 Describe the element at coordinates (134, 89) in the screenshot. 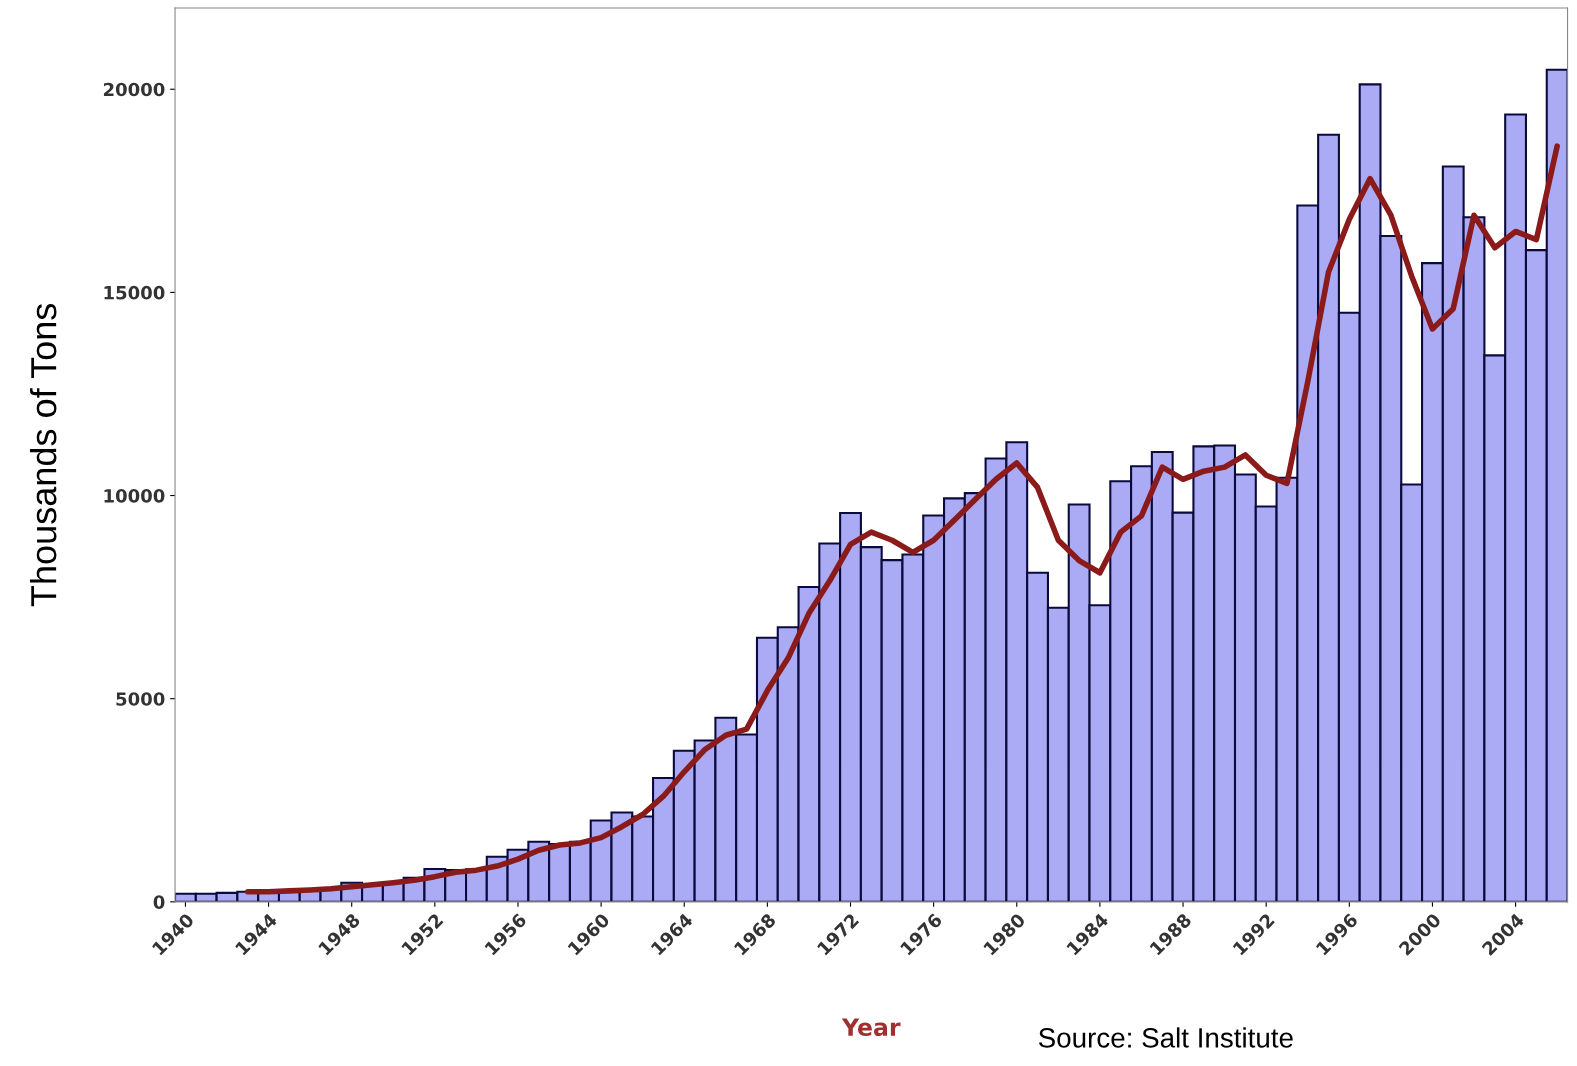

I see `y-tick-label: 20000` at that location.